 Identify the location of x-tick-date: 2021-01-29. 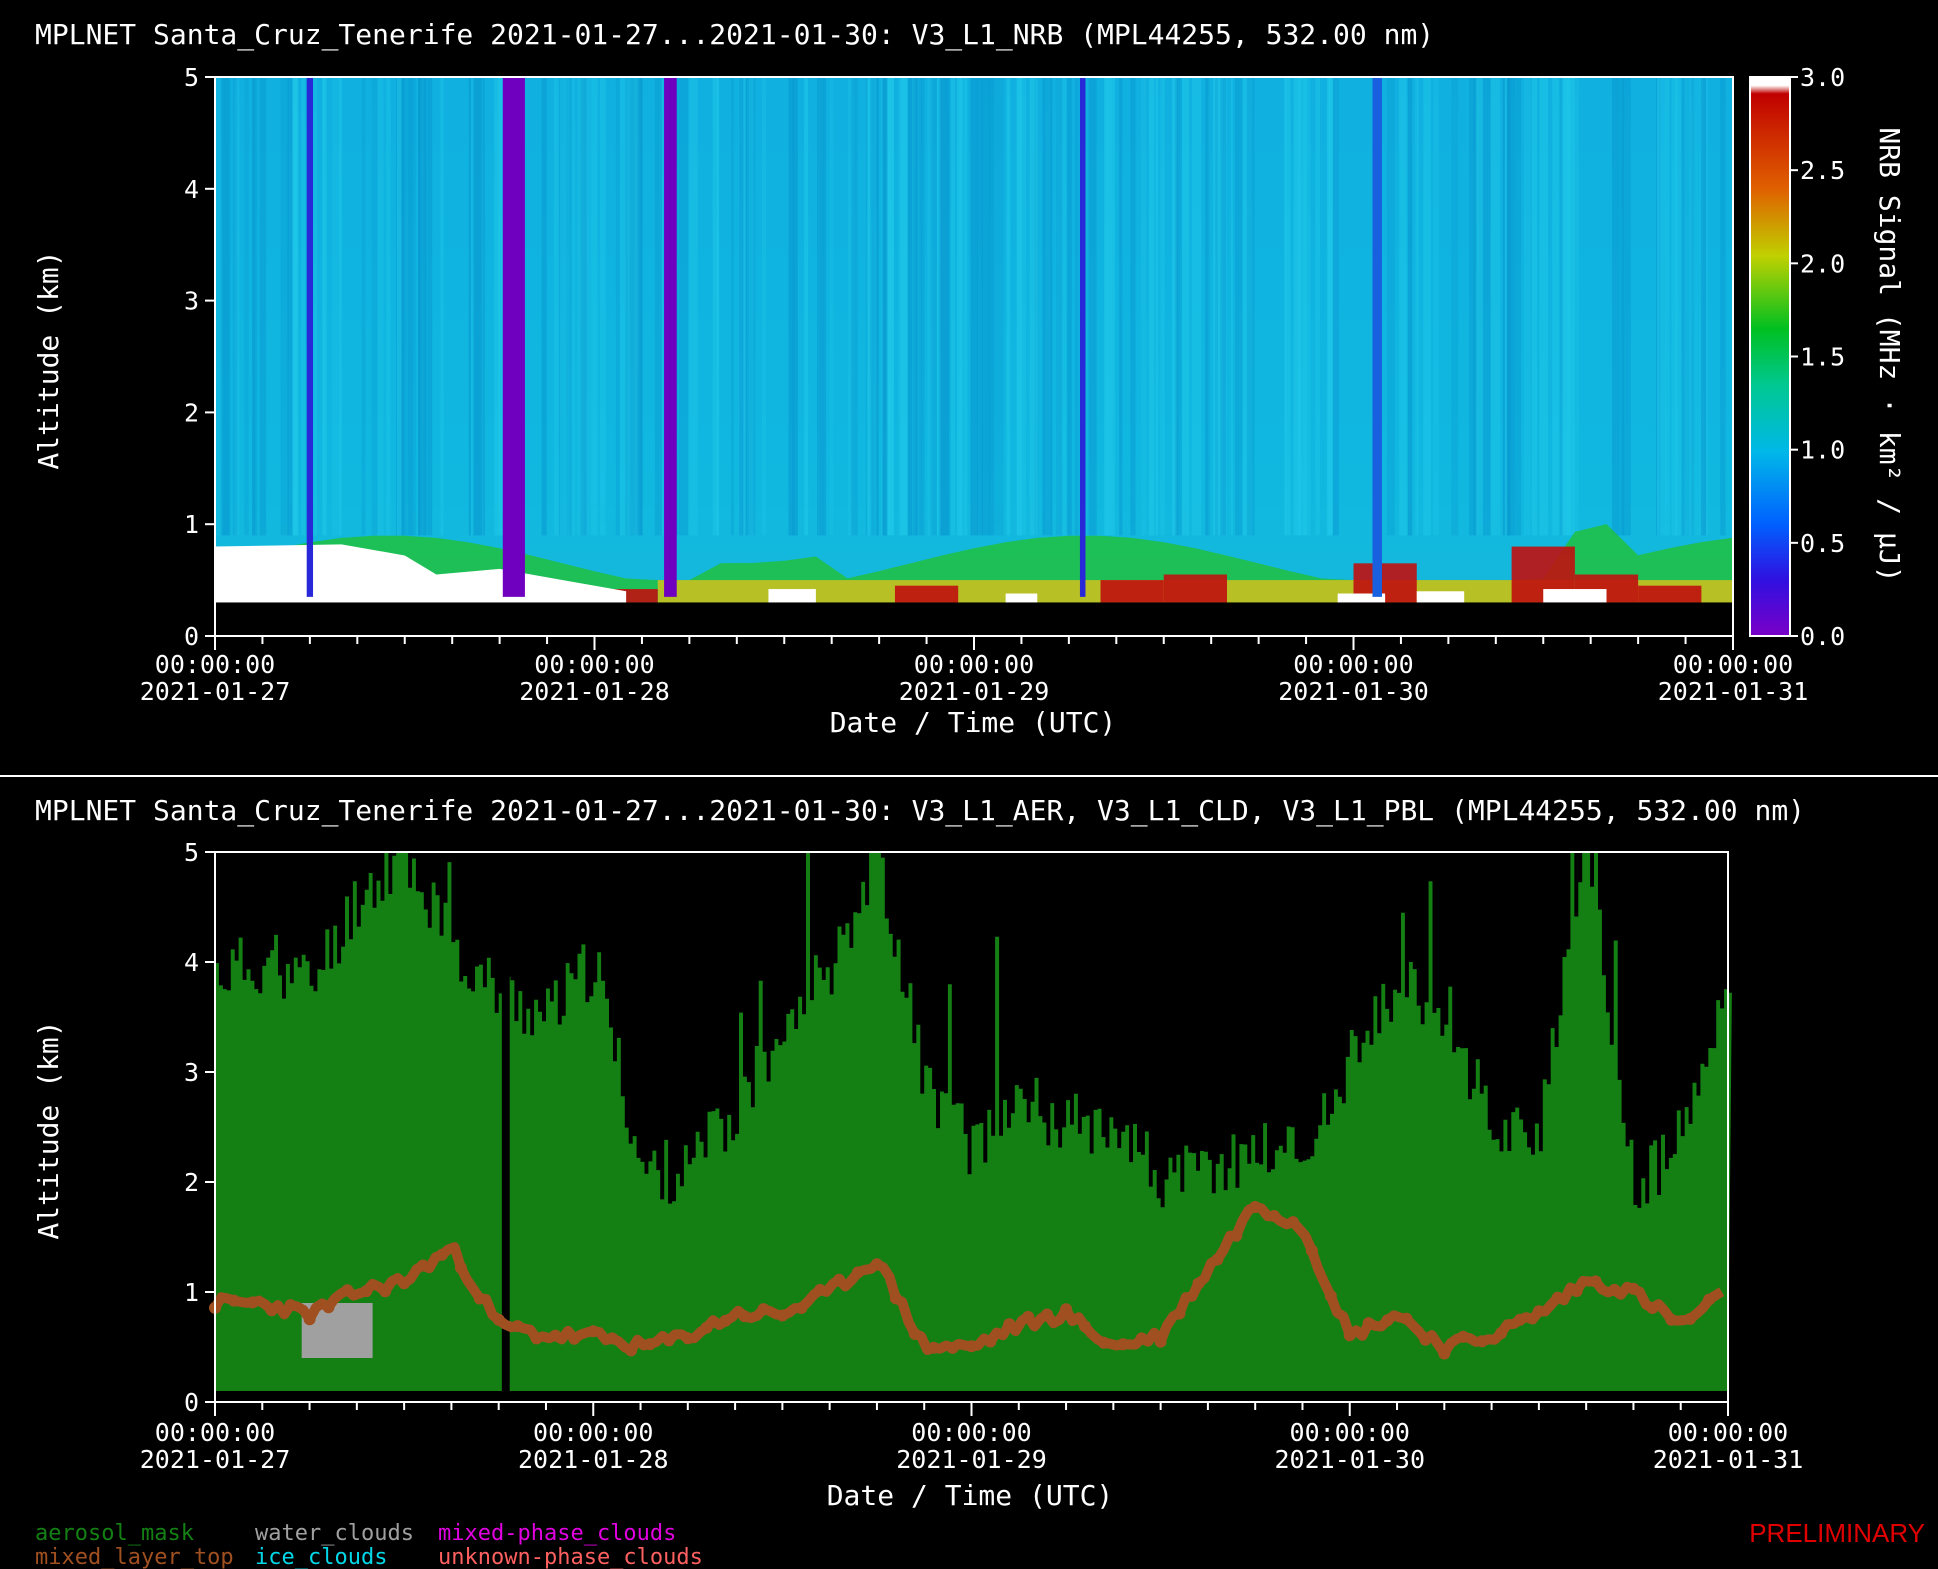
(974, 691).